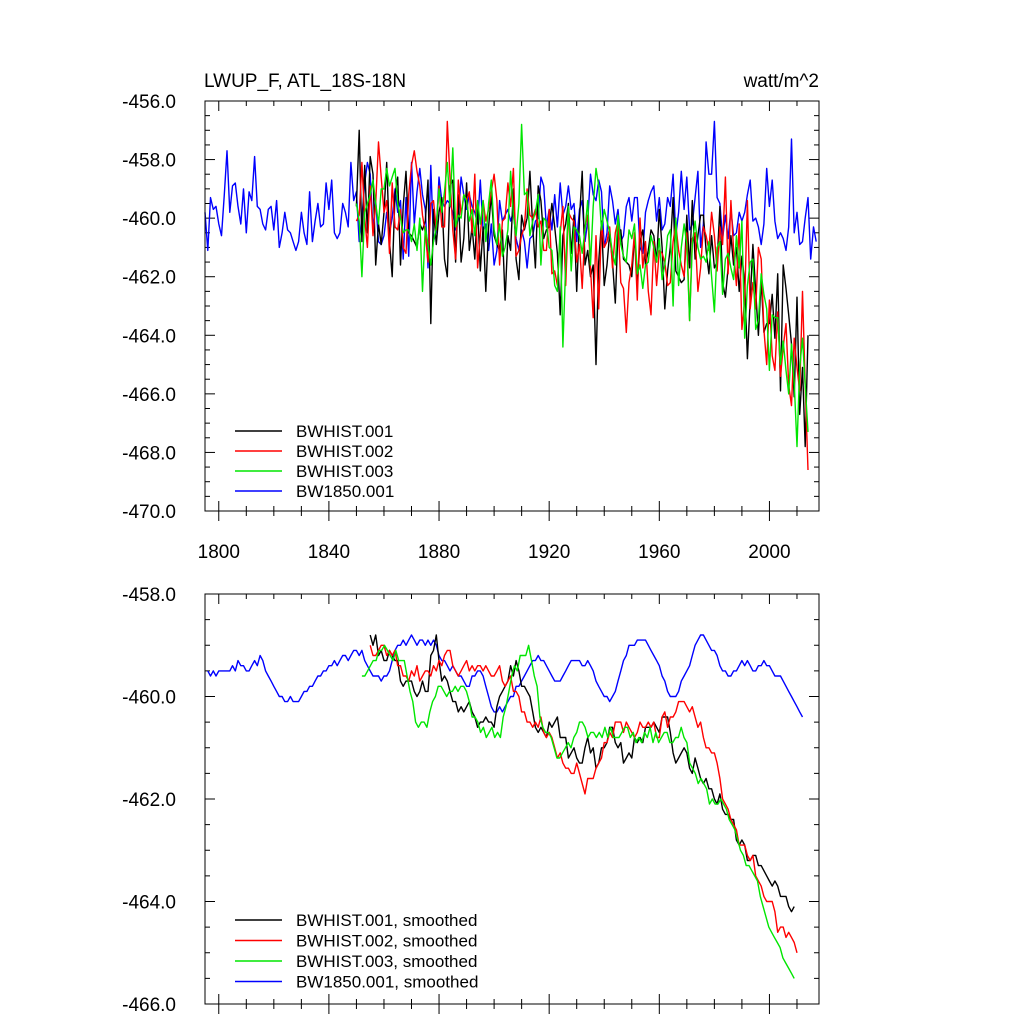  Describe the element at coordinates (149, 219) in the screenshot. I see `top-y-tick-label: -460.0` at that location.